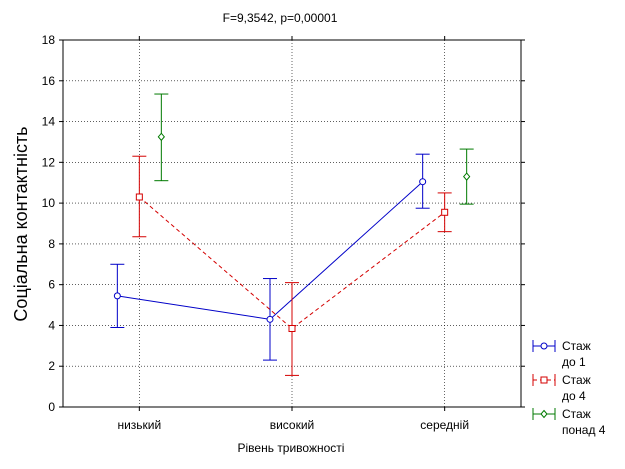  I want to click on y-tick-label: 10, so click(49, 203).